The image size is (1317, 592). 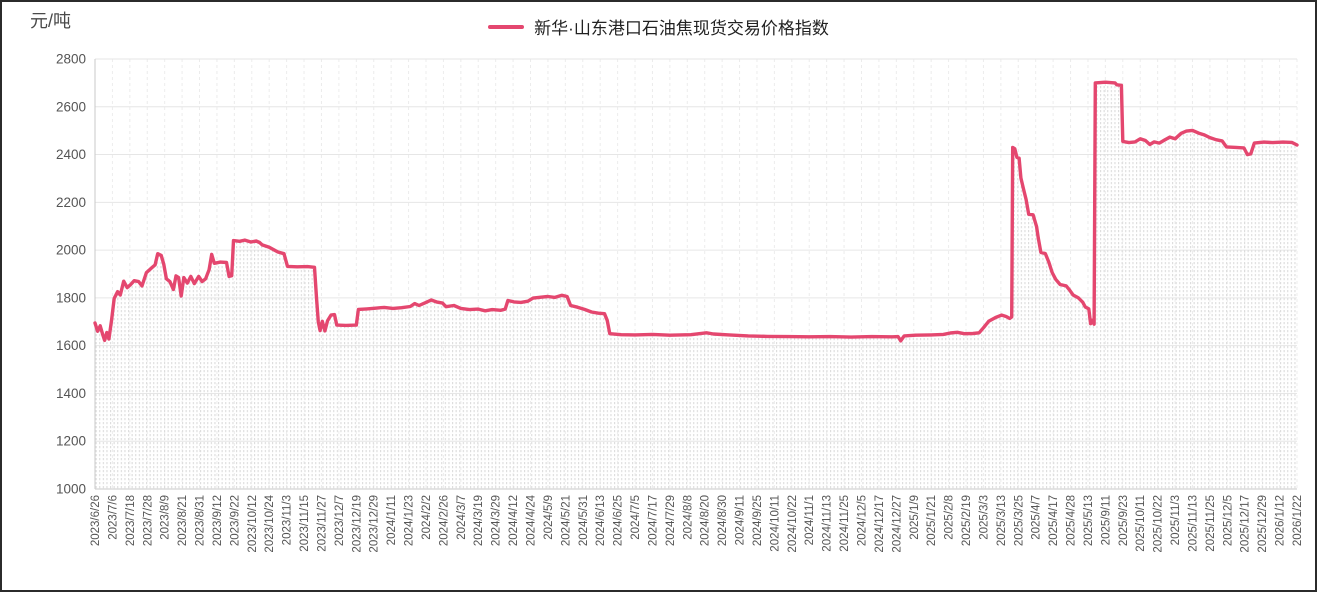 What do you see at coordinates (357, 524) in the screenshot?
I see `svg-text: 2023/12/19` at bounding box center [357, 524].